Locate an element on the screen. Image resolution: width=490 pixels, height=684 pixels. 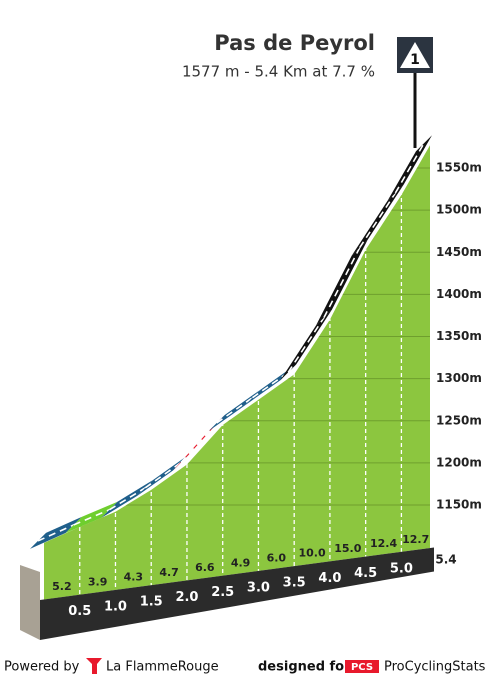
designed-for: designed for is located at coordinates (304, 667).